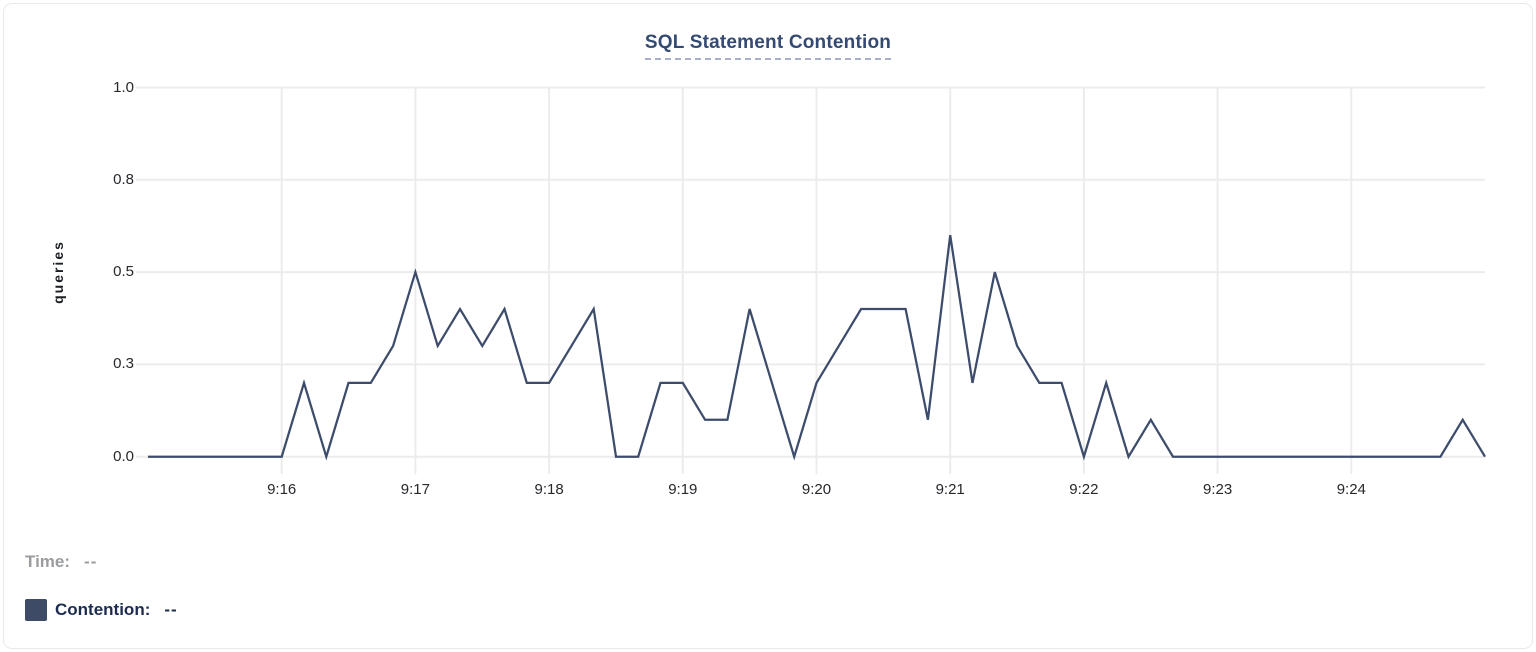  What do you see at coordinates (123, 272) in the screenshot?
I see `y-tick-label: 0.5` at bounding box center [123, 272].